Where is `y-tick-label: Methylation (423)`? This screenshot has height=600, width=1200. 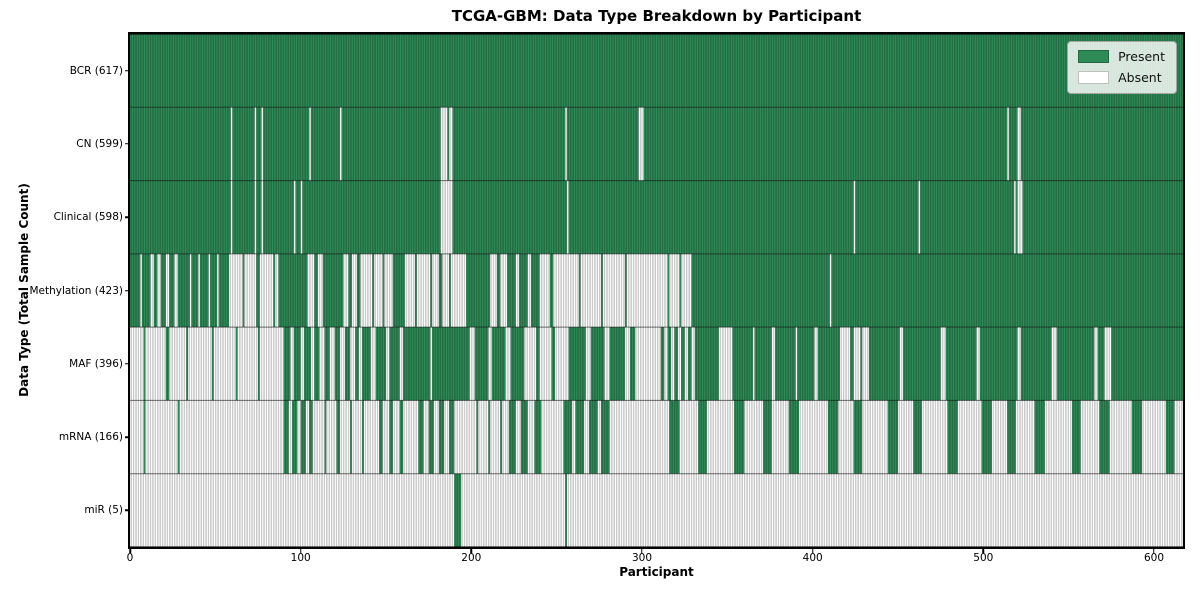 y-tick-label: Methylation (423) is located at coordinates (76, 290).